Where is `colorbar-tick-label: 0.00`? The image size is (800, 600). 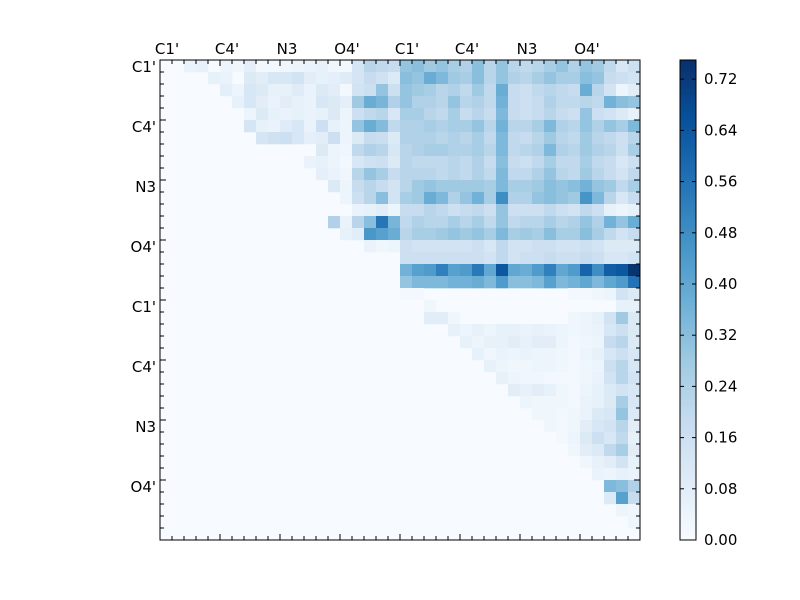 colorbar-tick-label: 0.00 is located at coordinates (720, 540).